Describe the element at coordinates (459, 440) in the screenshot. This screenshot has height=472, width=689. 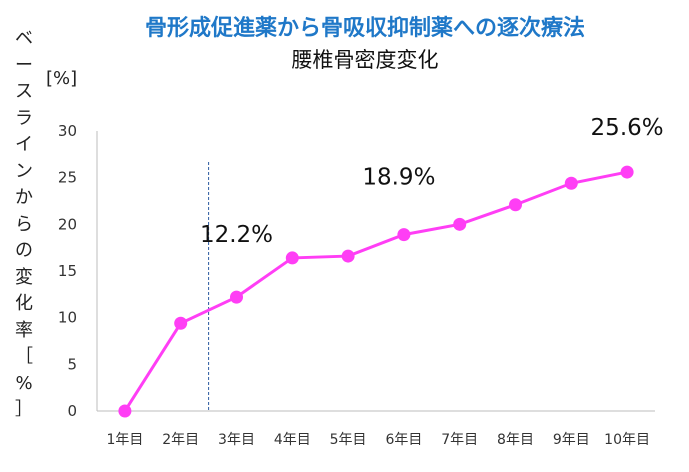
I see `x-tick-label: 7年目` at that location.